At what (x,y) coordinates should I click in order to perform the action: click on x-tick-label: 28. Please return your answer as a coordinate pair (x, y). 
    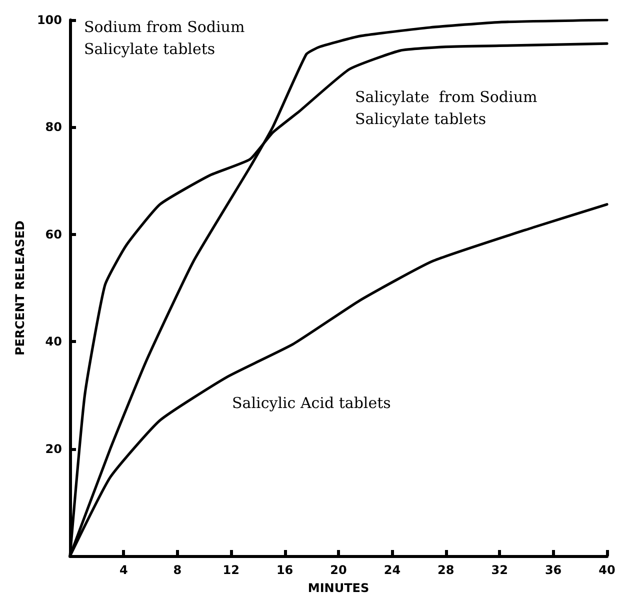
    Looking at the image, I should click on (446, 570).